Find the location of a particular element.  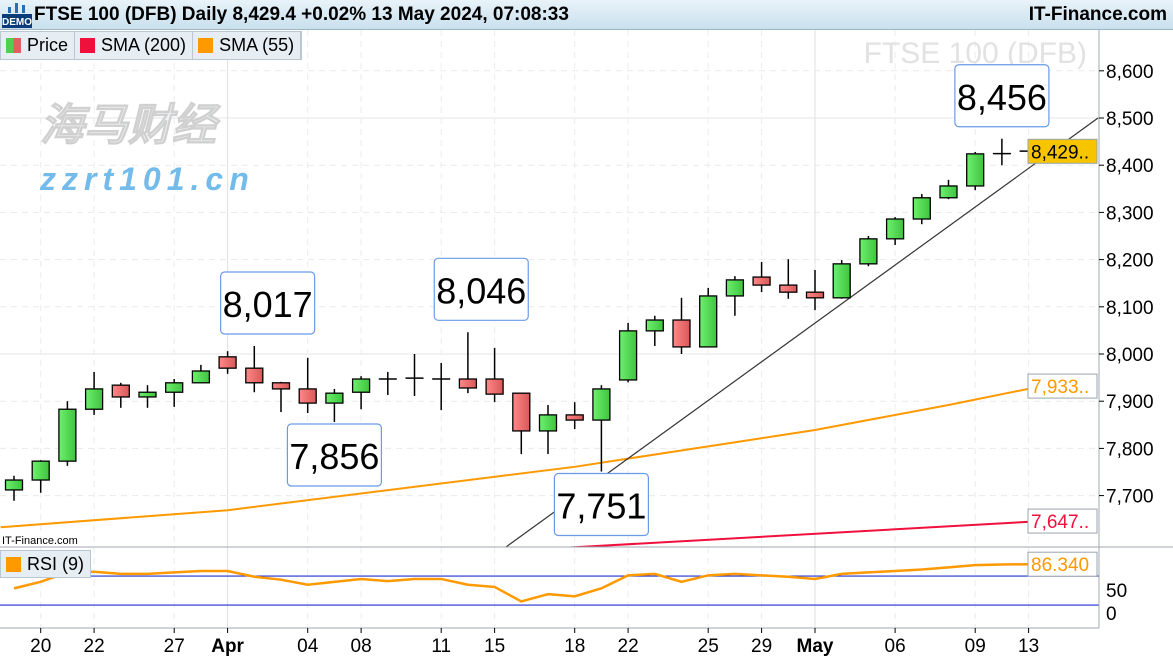

y-tick-label: 8,100 is located at coordinates (1130, 308).